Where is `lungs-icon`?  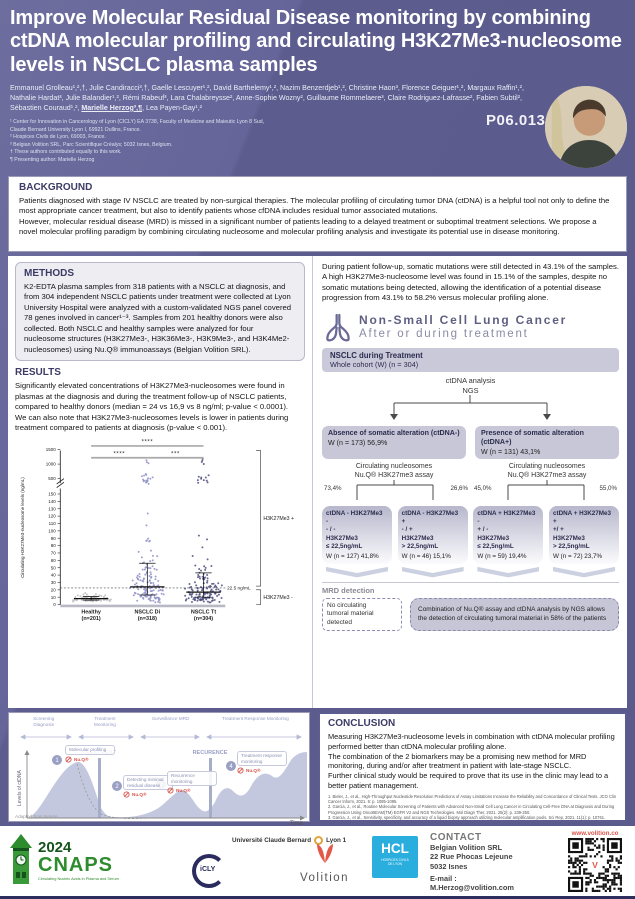 lungs-icon is located at coordinates (338, 327).